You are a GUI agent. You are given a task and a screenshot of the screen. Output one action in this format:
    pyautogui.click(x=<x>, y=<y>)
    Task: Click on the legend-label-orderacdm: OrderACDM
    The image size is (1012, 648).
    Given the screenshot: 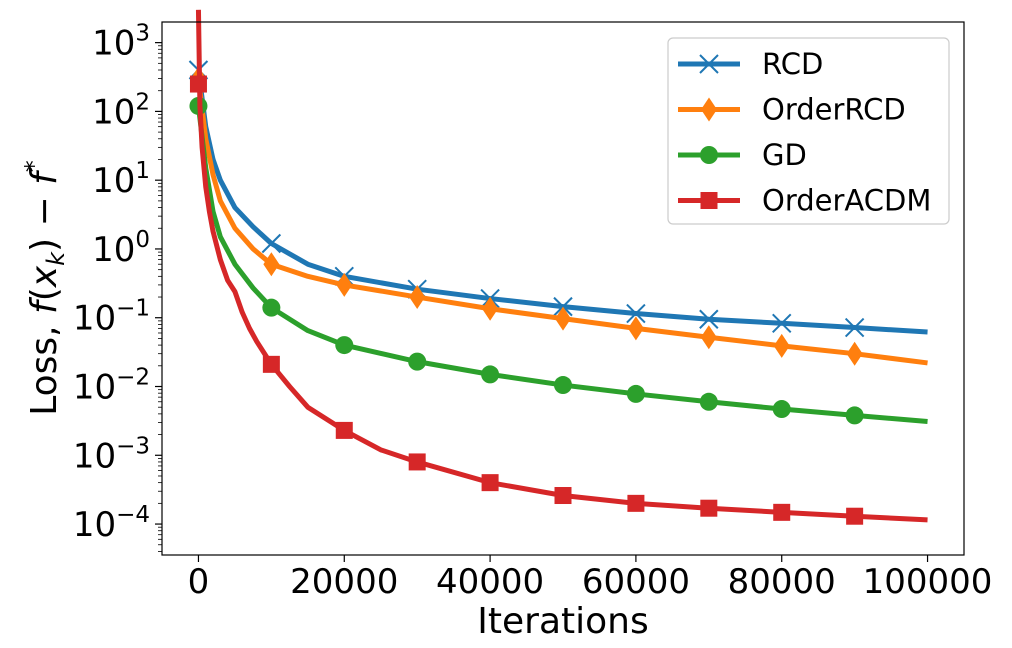 What is the action you would take?
    pyautogui.click(x=846, y=201)
    